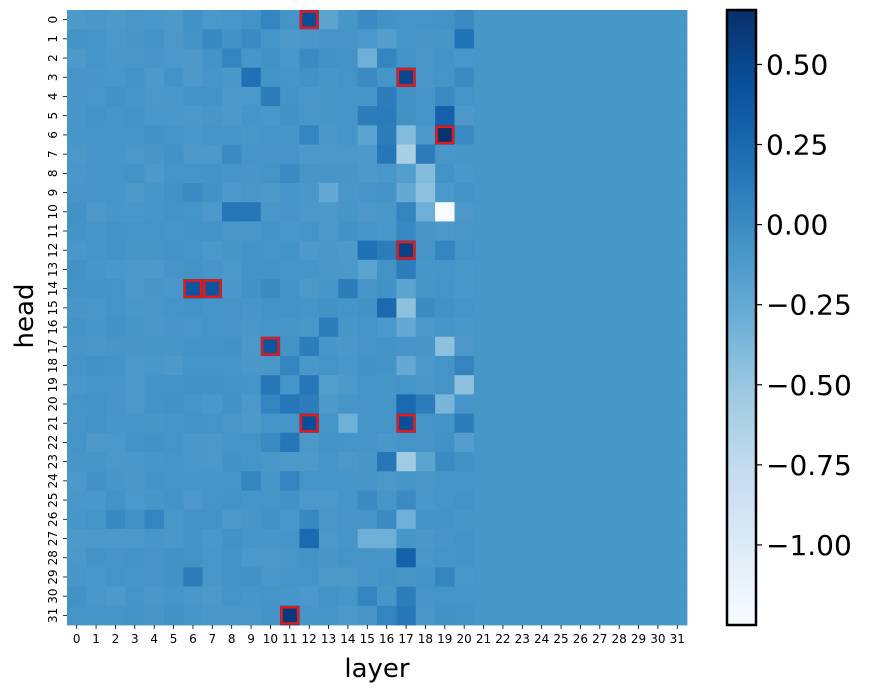 This screenshot has width=869, height=693. What do you see at coordinates (193, 639) in the screenshot?
I see `x-tick-label: 6` at bounding box center [193, 639].